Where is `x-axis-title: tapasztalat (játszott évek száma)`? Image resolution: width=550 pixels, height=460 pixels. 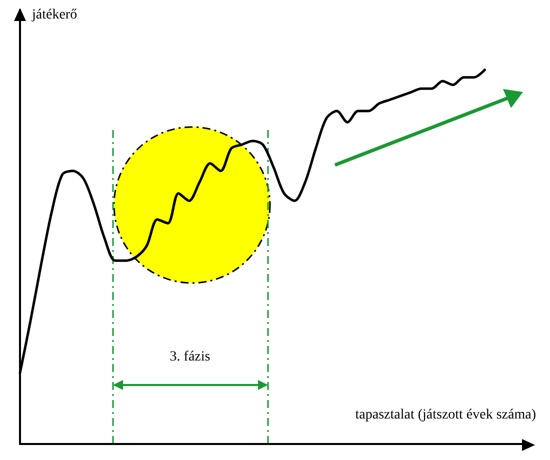 x-axis-title: tapasztalat (játszott évek száma) is located at coordinates (445, 415).